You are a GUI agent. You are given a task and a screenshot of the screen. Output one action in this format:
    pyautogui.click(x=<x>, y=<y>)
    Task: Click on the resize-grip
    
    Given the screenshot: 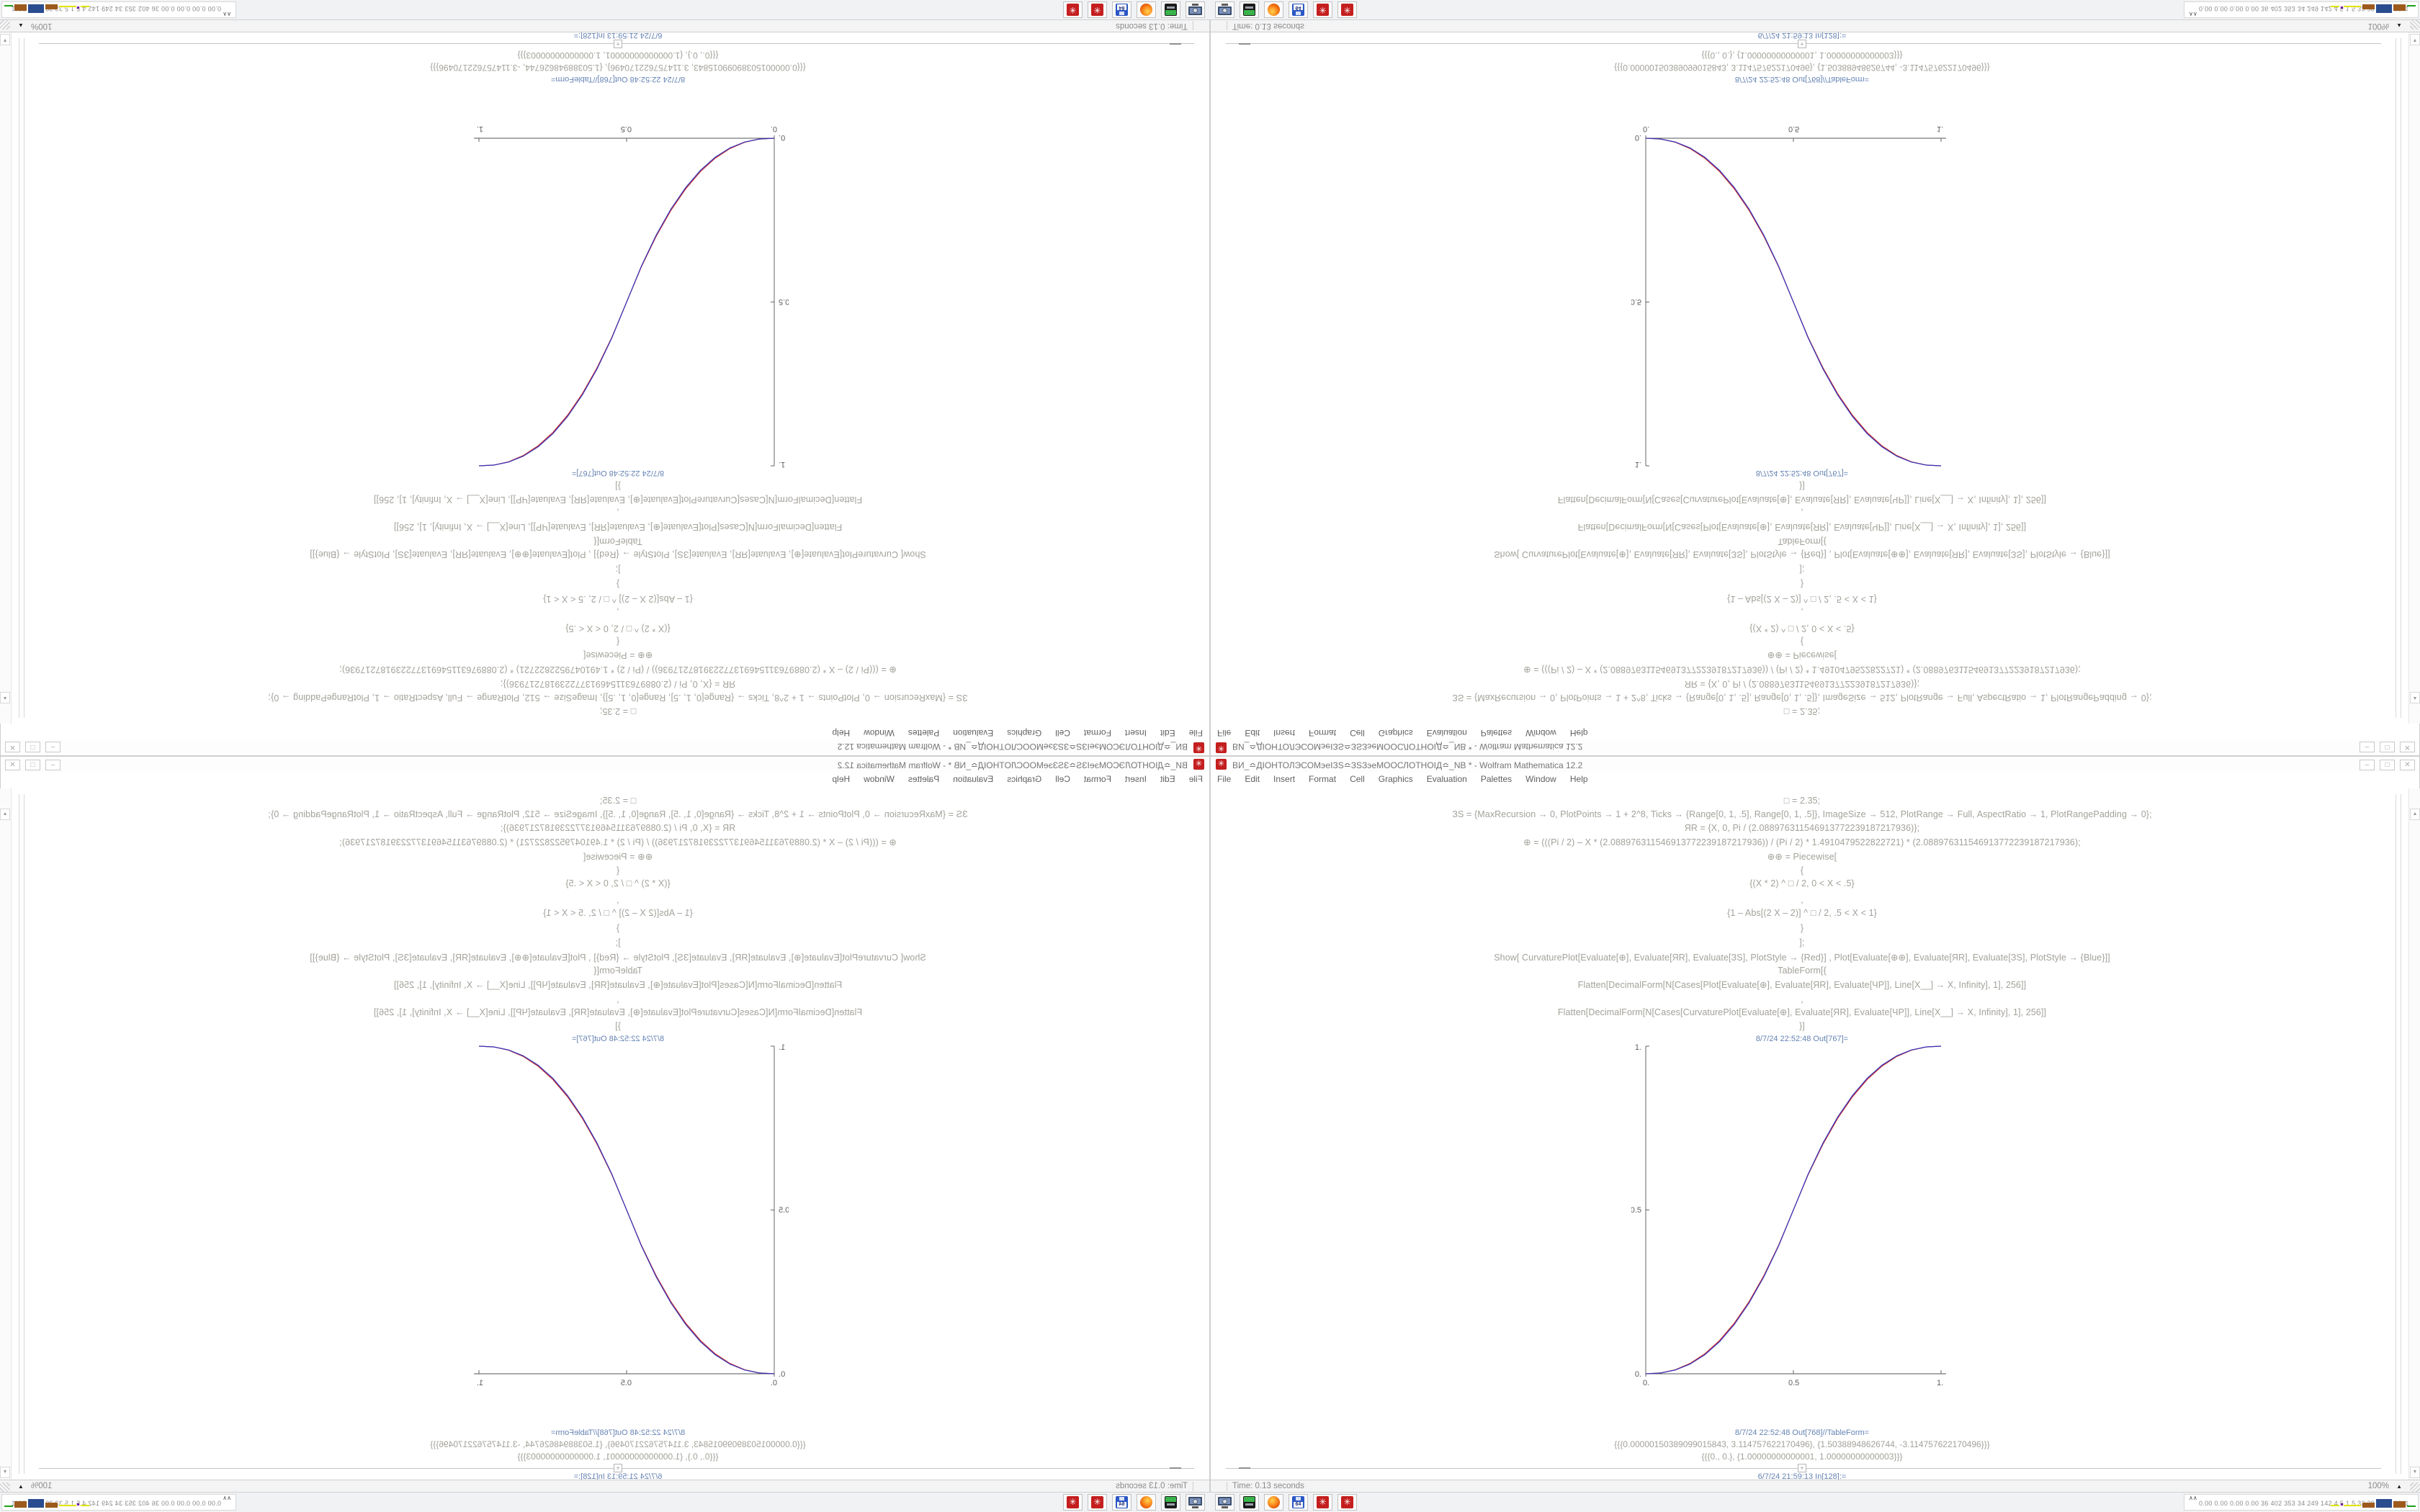 What is the action you would take?
    pyautogui.click(x=2415, y=1487)
    